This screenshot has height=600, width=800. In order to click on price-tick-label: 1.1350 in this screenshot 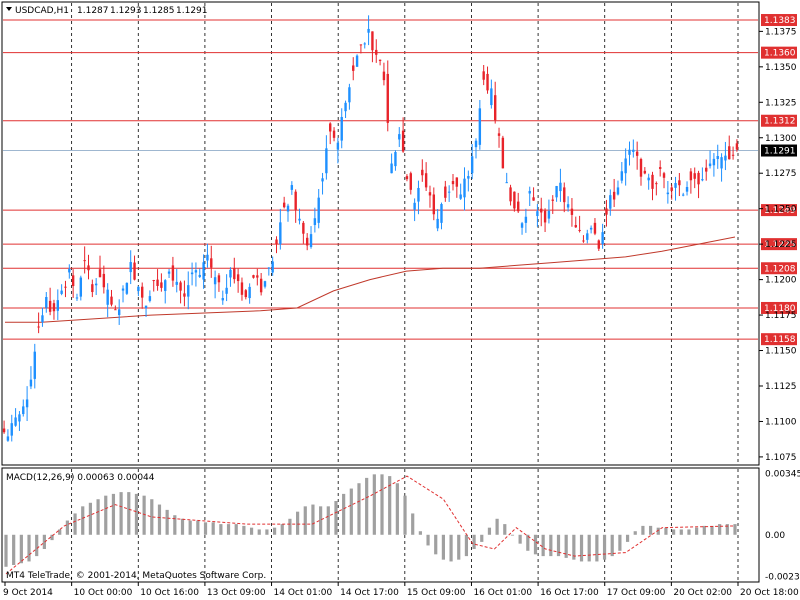, I will do `click(781, 68)`.